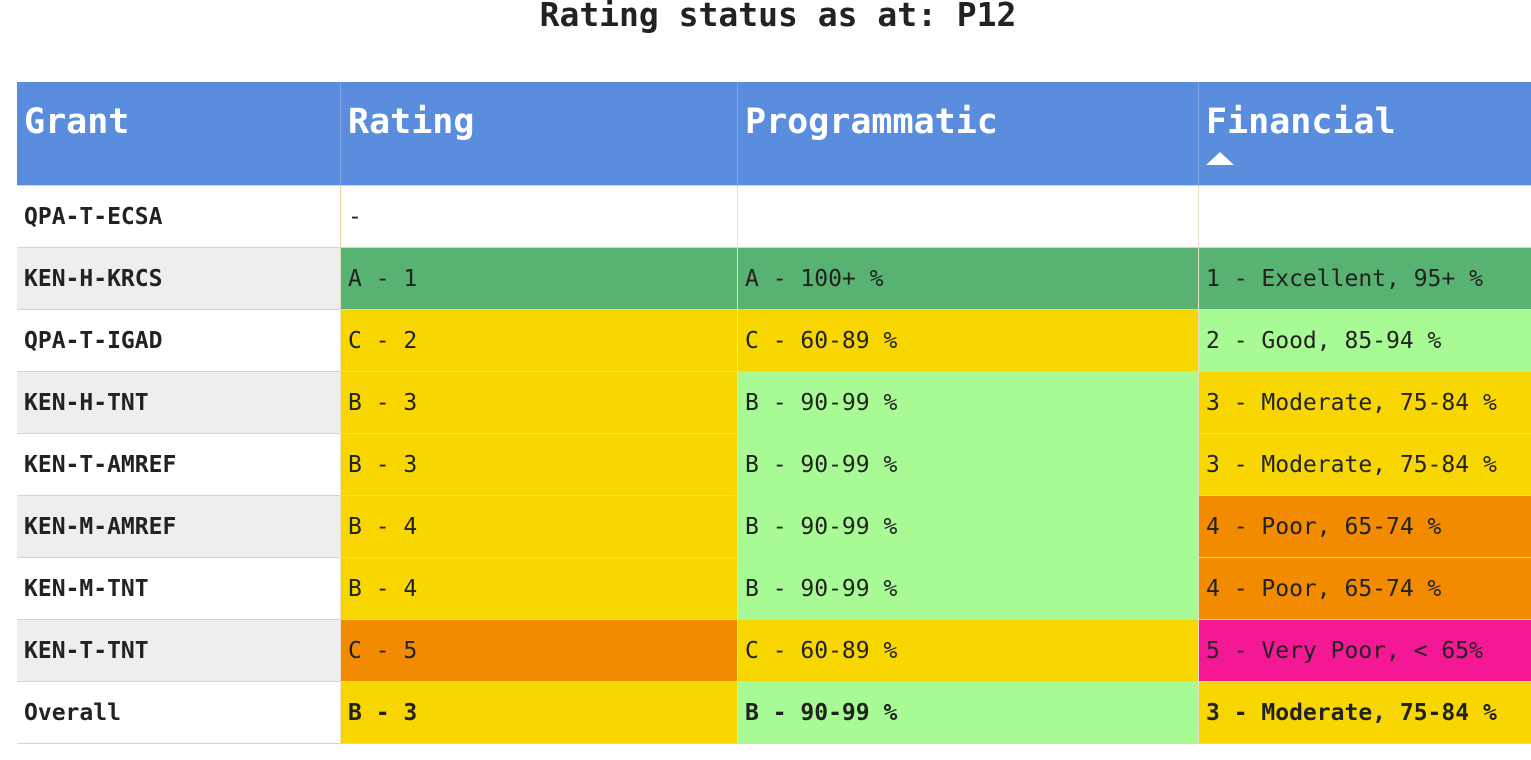  What do you see at coordinates (1364, 279) in the screenshot?
I see `cell-financial: 1 - Excellent, 95+ %` at bounding box center [1364, 279].